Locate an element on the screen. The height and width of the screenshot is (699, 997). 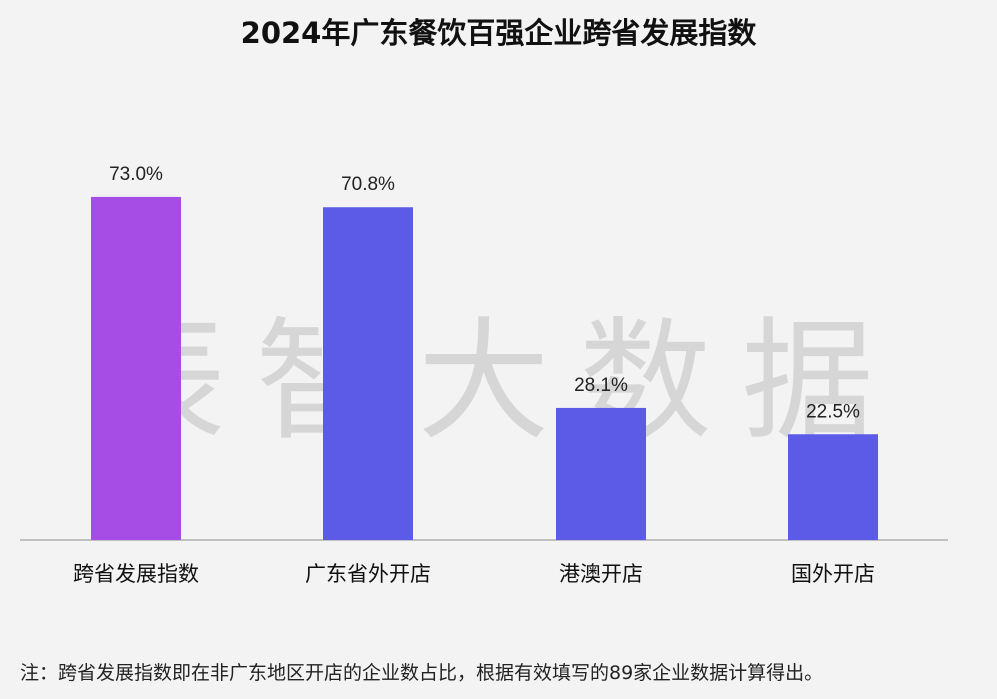
chart-title: 2024年广东餐饮百强企业跨省发展指数 is located at coordinates (498, 33).